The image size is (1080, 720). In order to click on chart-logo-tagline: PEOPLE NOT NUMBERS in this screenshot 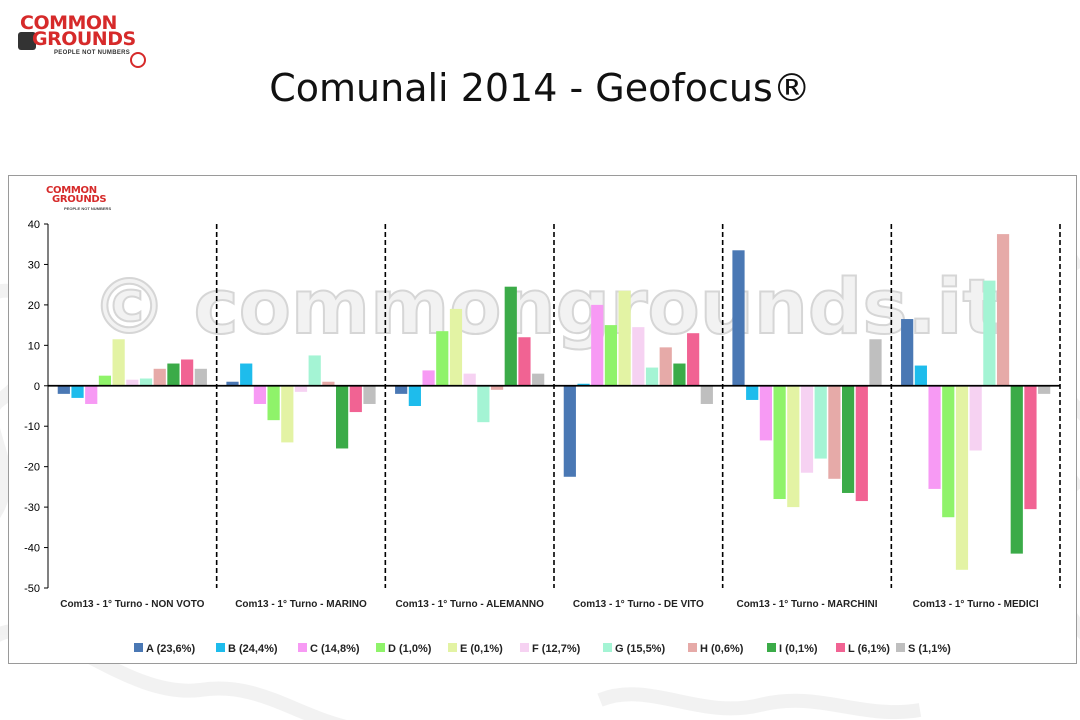, I will do `click(88, 208)`.